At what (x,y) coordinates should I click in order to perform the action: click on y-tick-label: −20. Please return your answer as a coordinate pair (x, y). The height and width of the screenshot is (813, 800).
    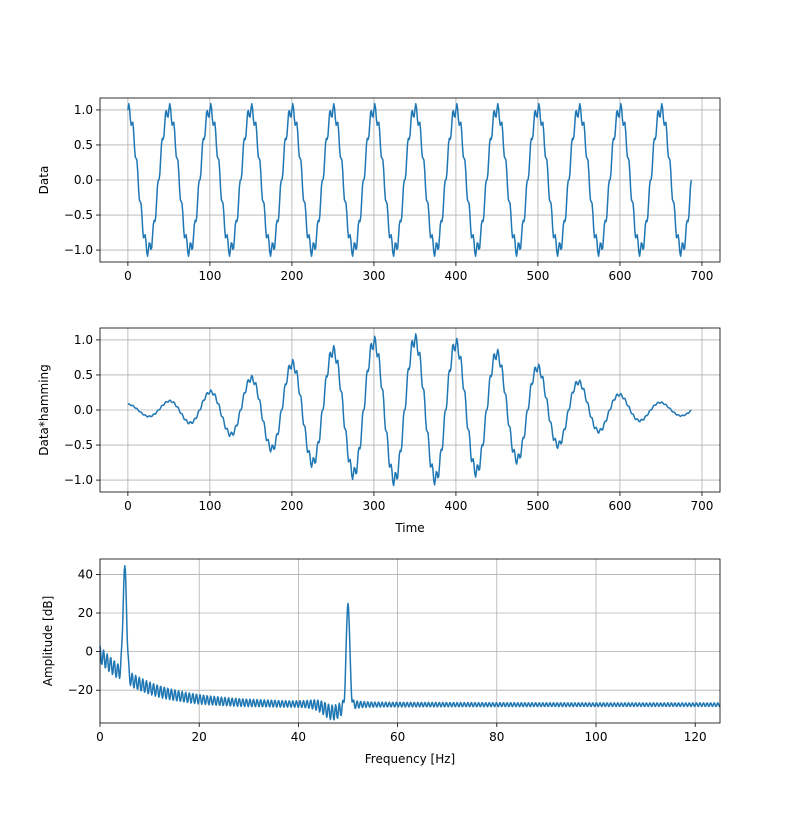
    Looking at the image, I should click on (80, 690).